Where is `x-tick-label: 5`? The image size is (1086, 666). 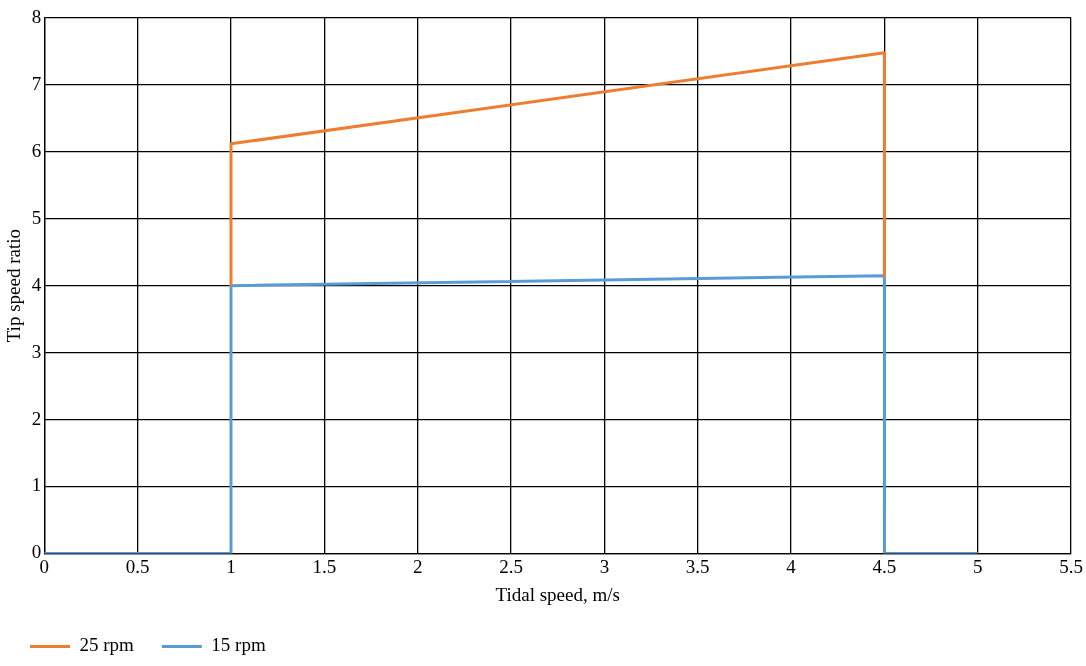 x-tick-label: 5 is located at coordinates (978, 566).